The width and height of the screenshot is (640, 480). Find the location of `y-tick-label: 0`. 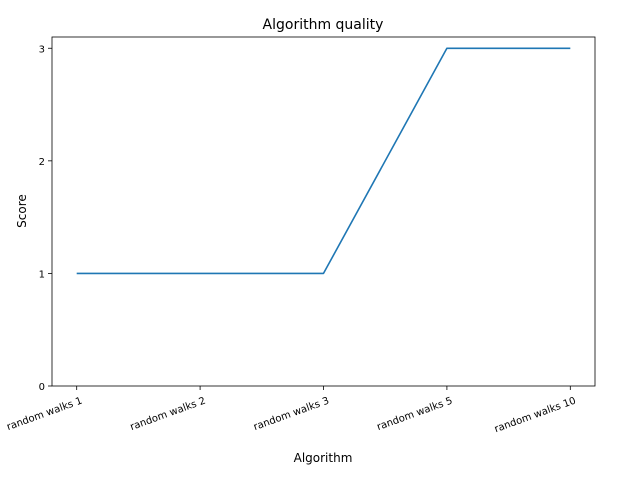

y-tick-label: 0 is located at coordinates (42, 387).